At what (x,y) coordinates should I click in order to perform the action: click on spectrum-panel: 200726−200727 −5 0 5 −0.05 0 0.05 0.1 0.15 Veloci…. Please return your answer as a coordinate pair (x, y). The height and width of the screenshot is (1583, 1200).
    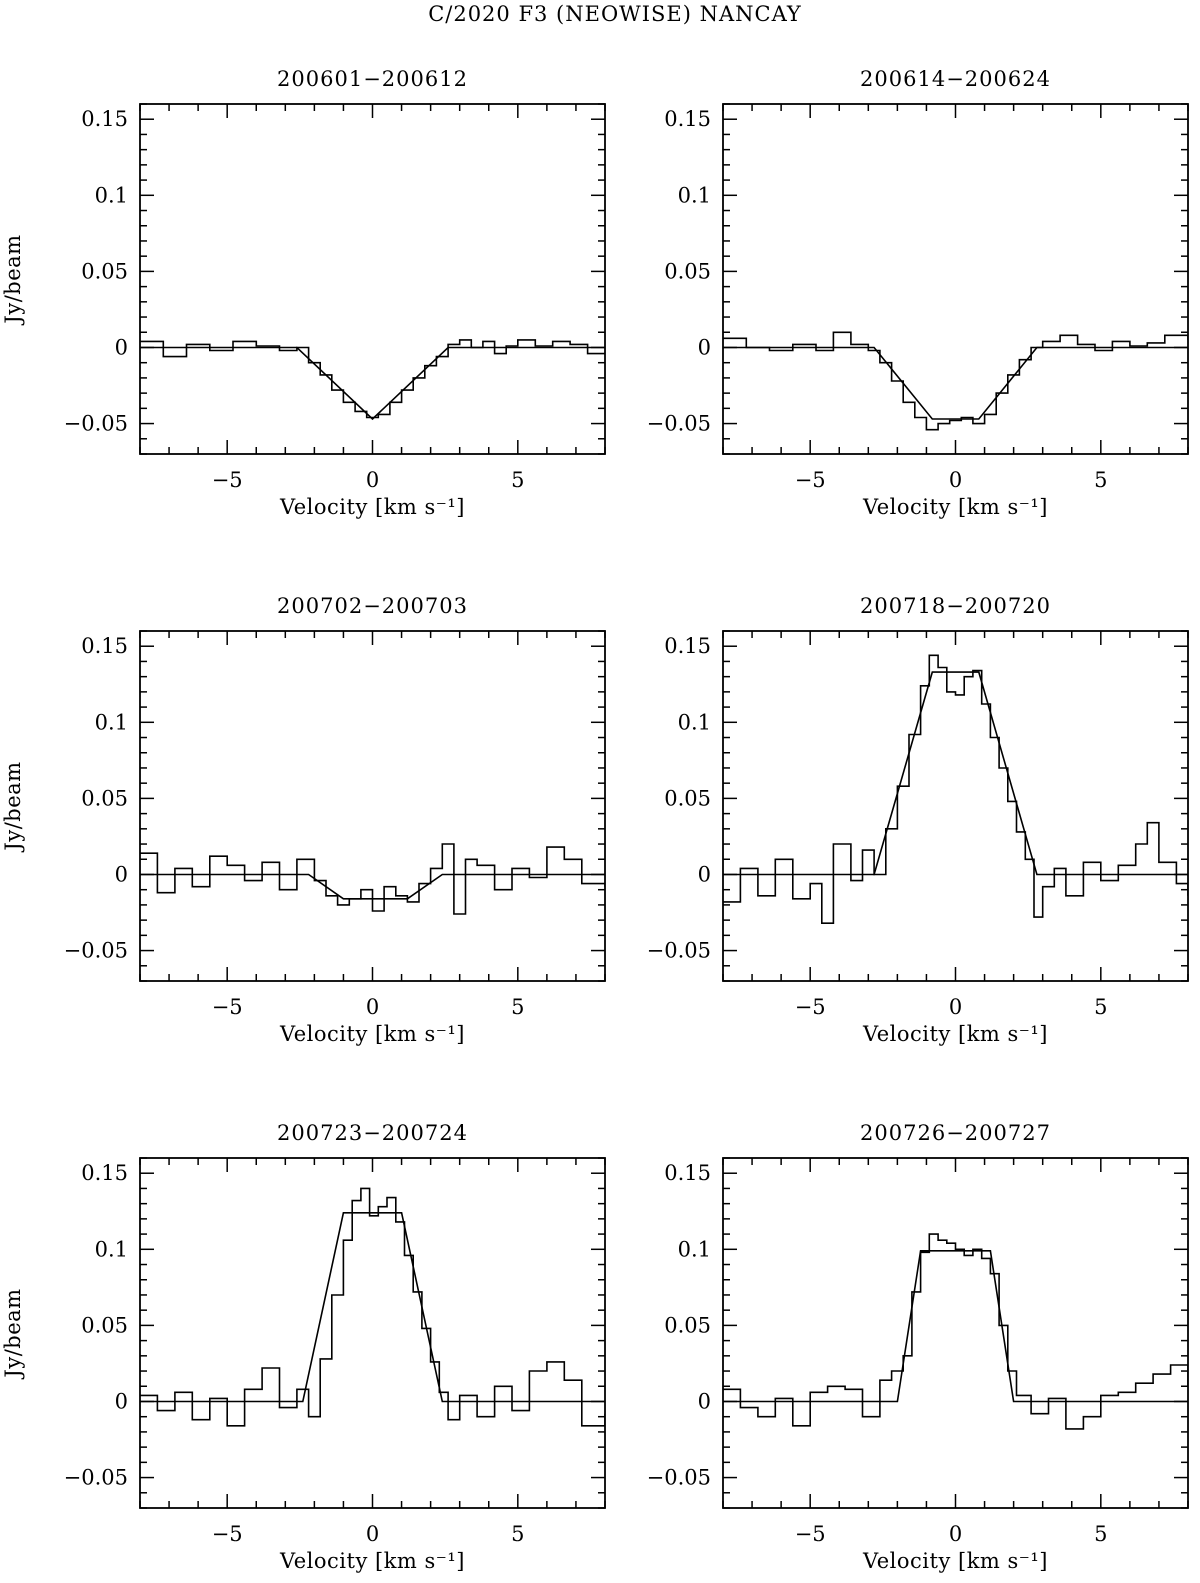
    Looking at the image, I should click on (918, 1347).